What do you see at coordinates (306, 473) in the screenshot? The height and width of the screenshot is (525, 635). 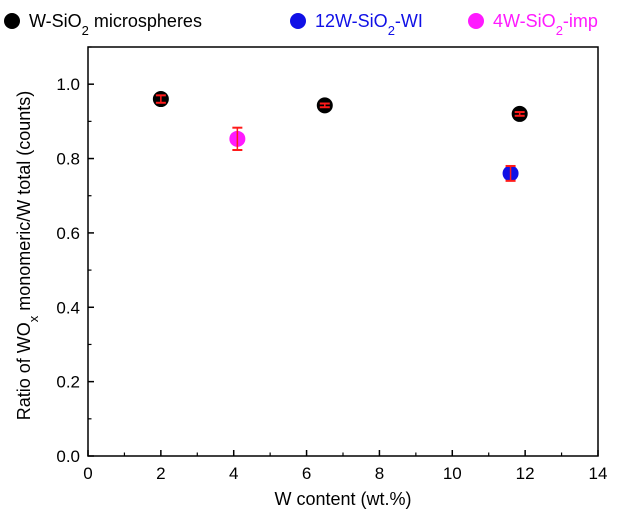 I see `x-tick-label: 6` at bounding box center [306, 473].